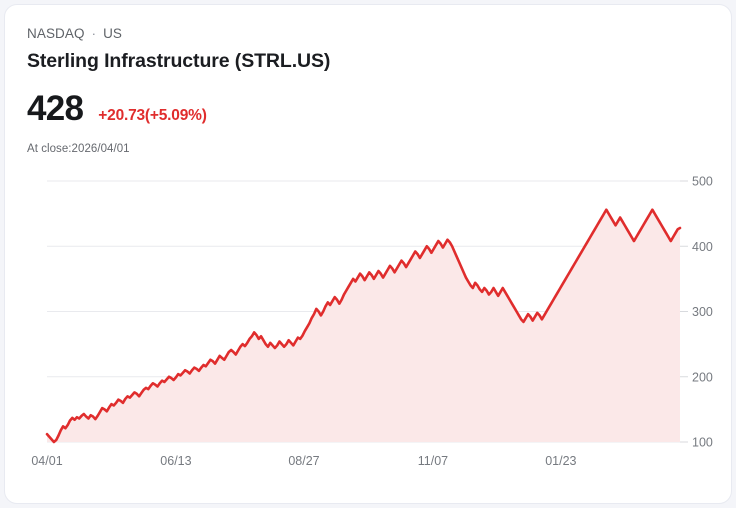 This screenshot has width=736, height=508. I want to click on x-axis-tick-label: 06/13, so click(175, 461).